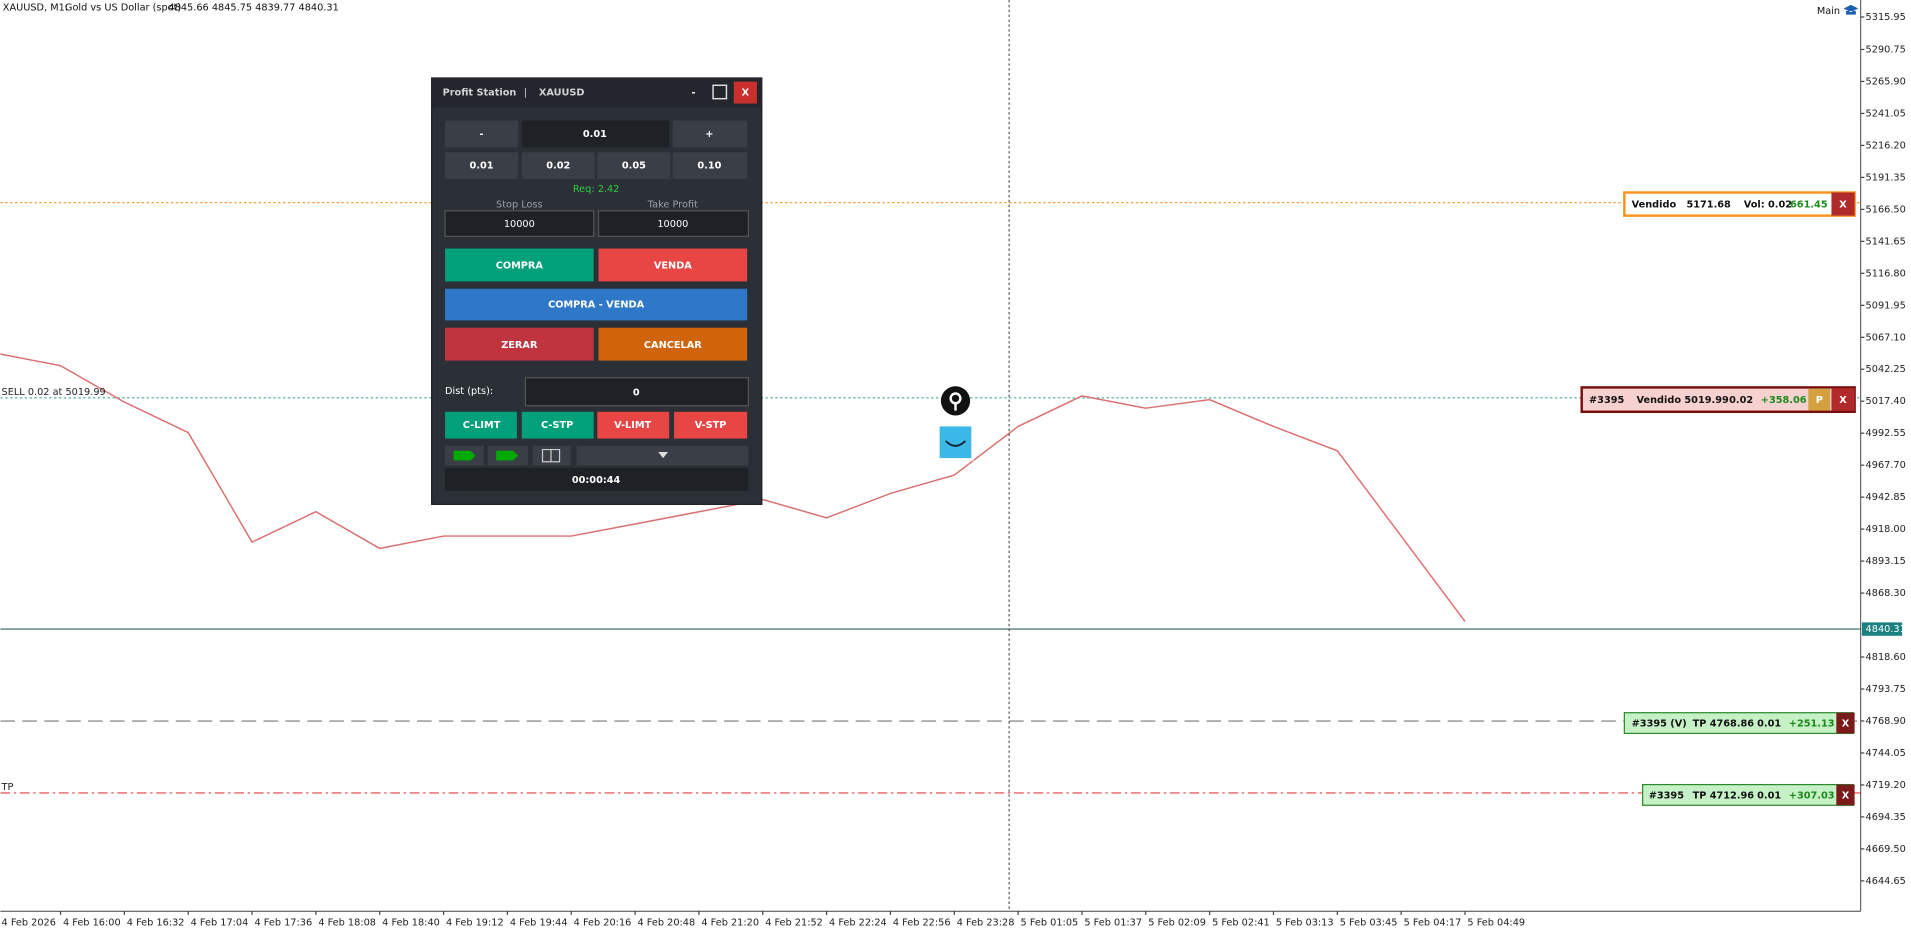  What do you see at coordinates (1683, 400) in the screenshot?
I see `order-field: Vendido 5019.99` at bounding box center [1683, 400].